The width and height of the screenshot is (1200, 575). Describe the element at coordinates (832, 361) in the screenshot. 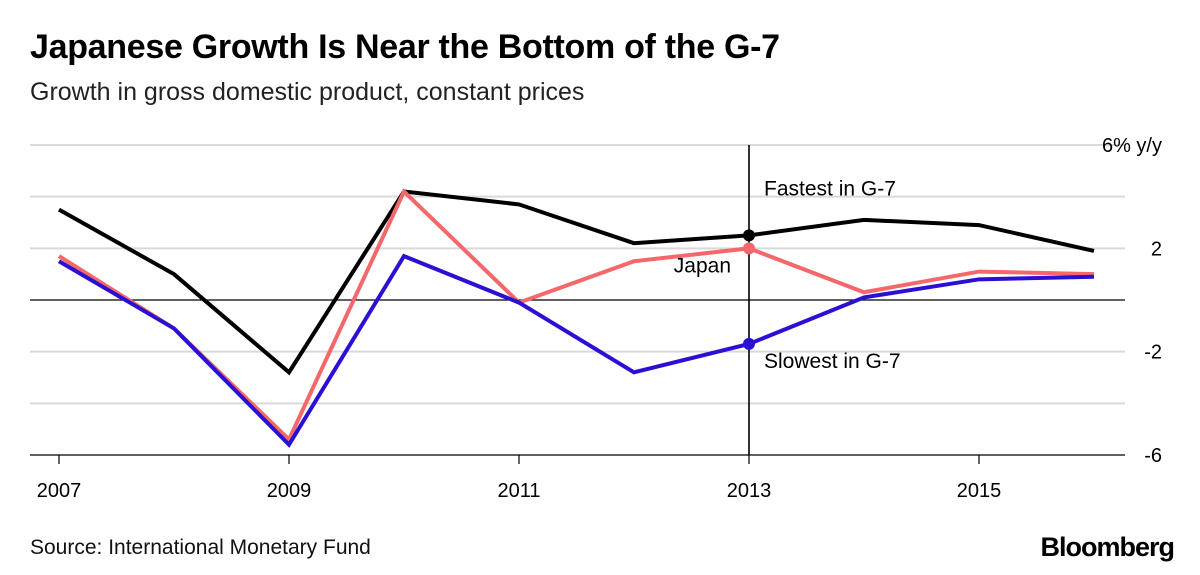

I see `series-label: Slowest in G-7` at that location.